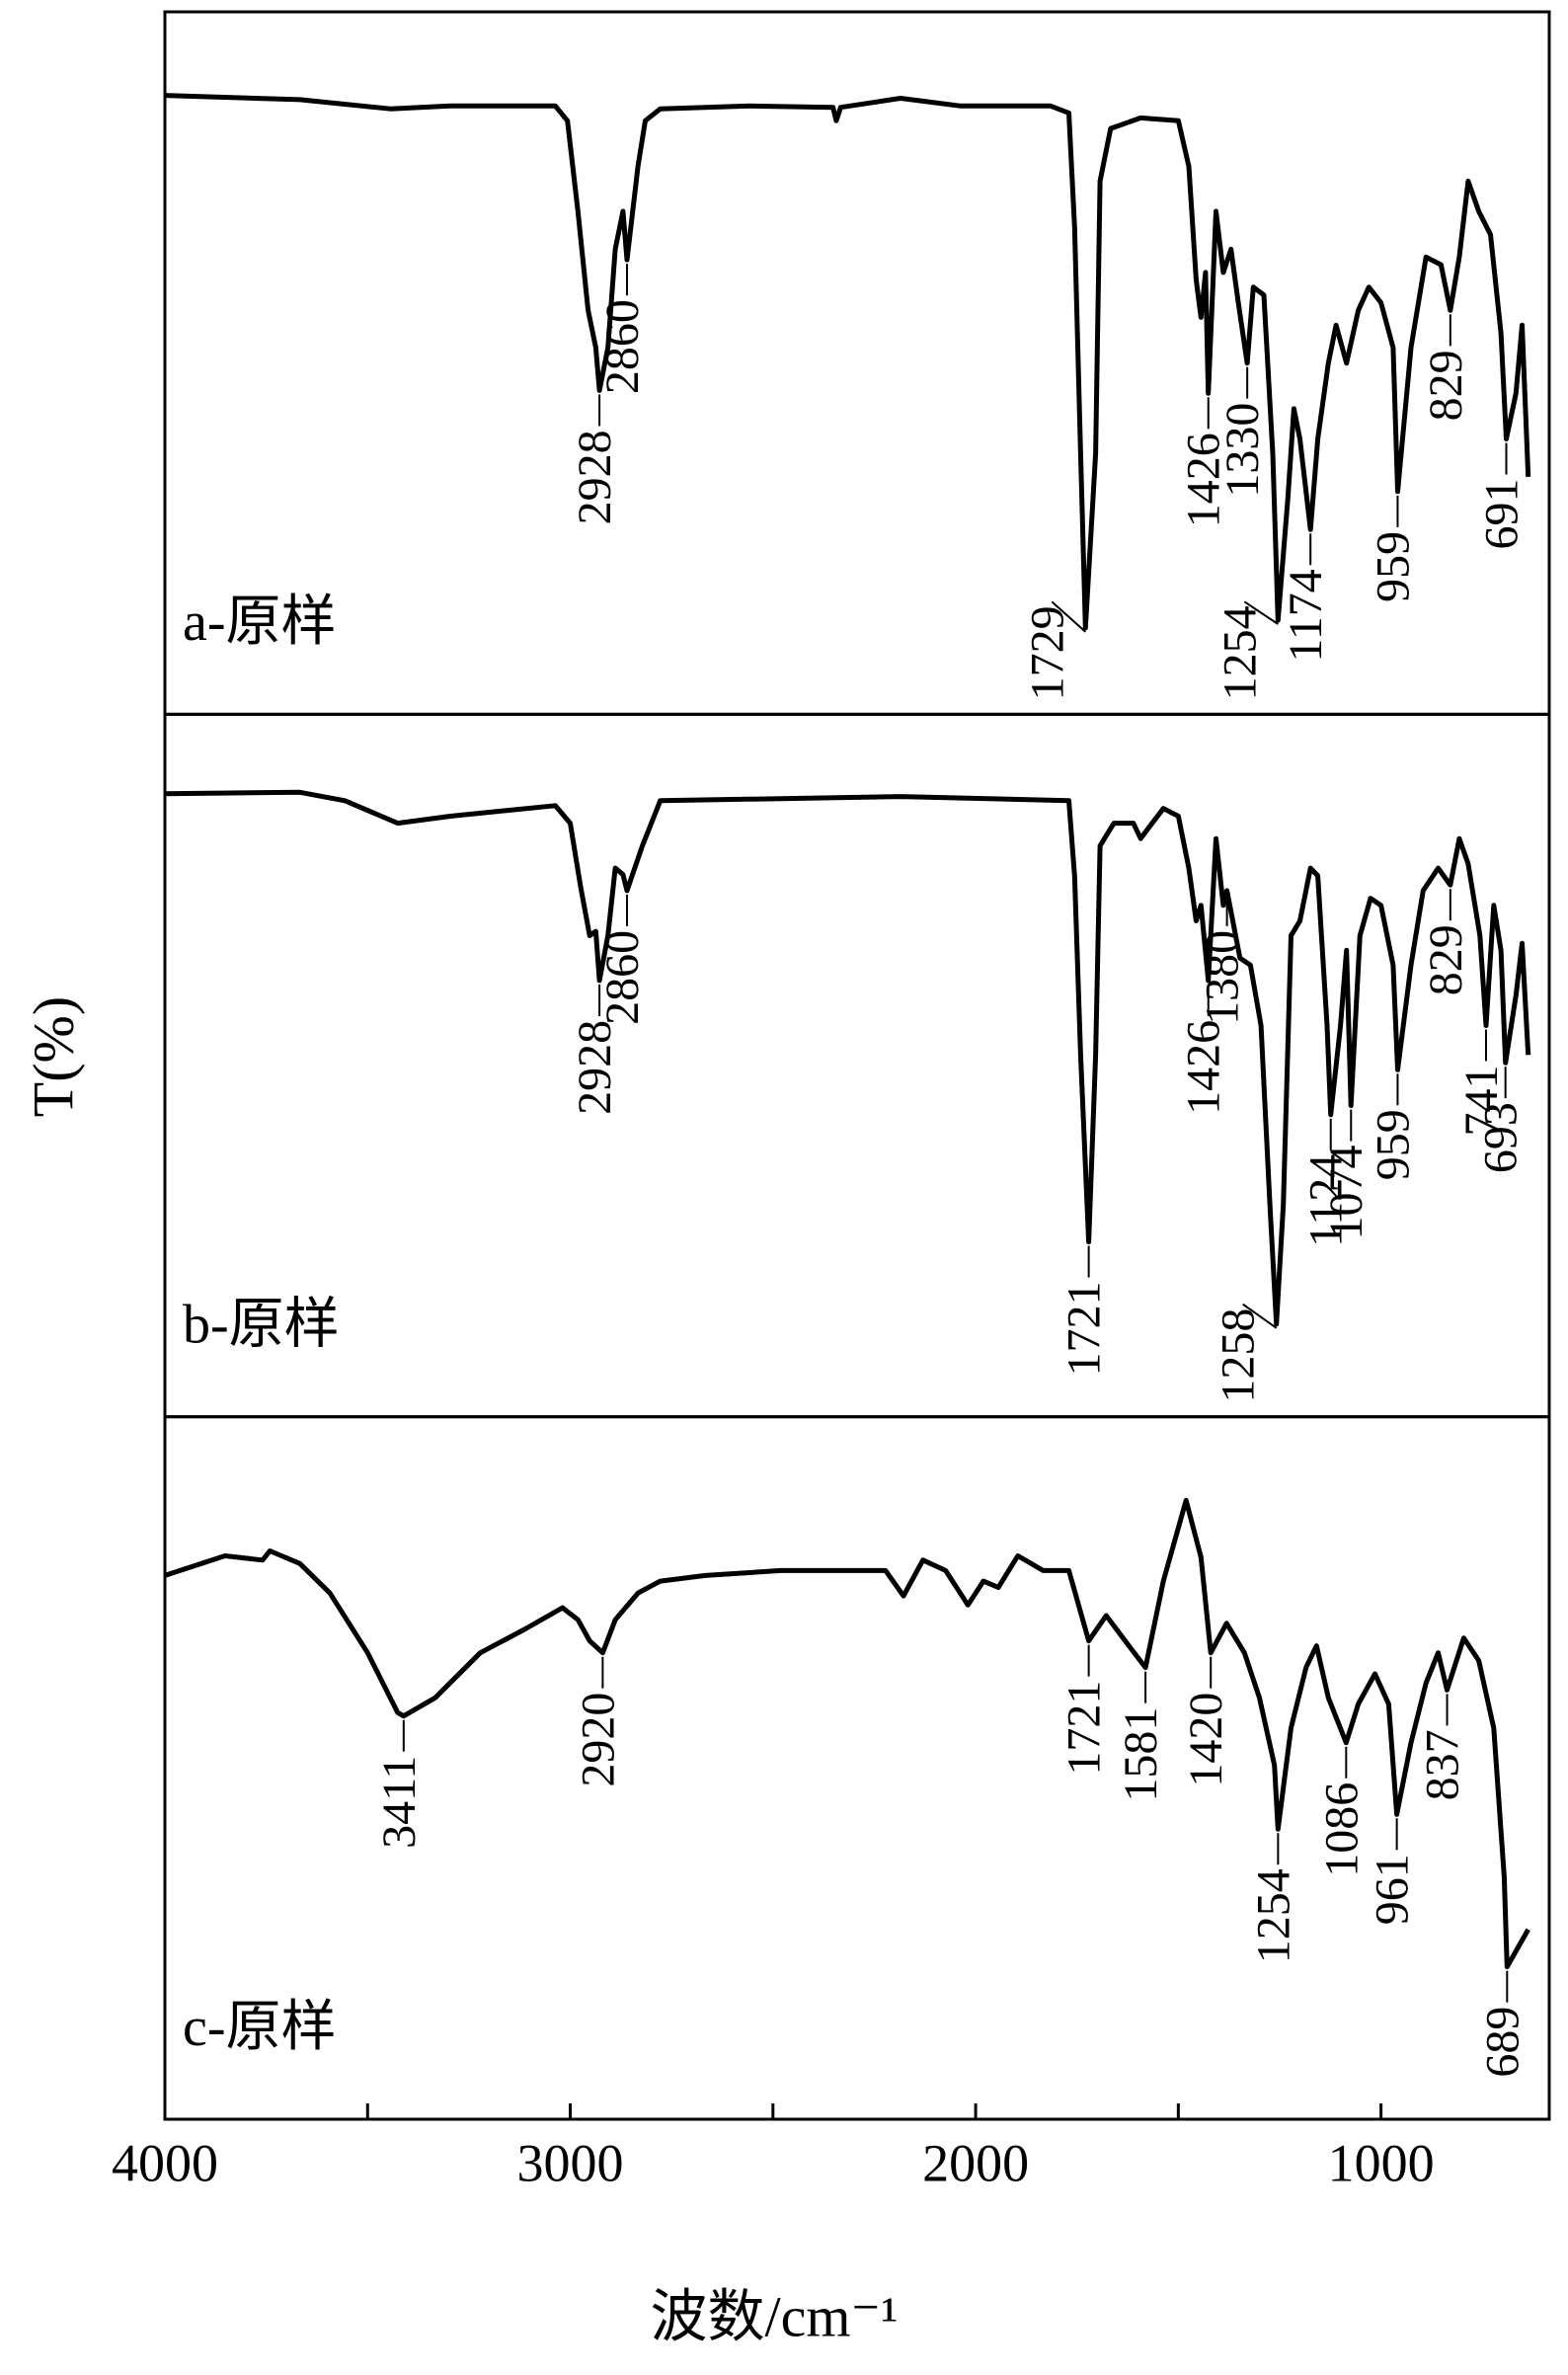  I want to click on panel-label: b-原样, so click(262, 1325).